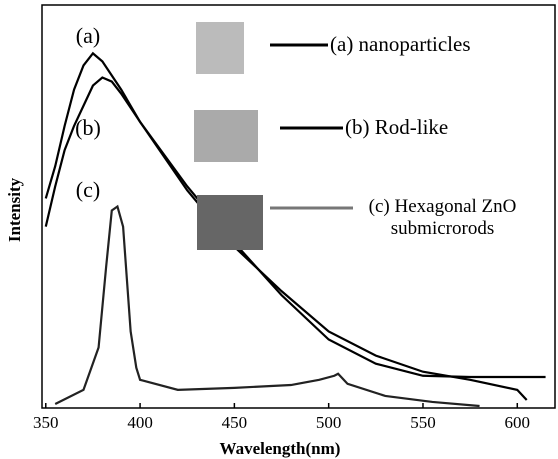 Image resolution: width=558 pixels, height=459 pixels. What do you see at coordinates (280, 448) in the screenshot?
I see `x-axis-label: Wavelength(nm)` at bounding box center [280, 448].